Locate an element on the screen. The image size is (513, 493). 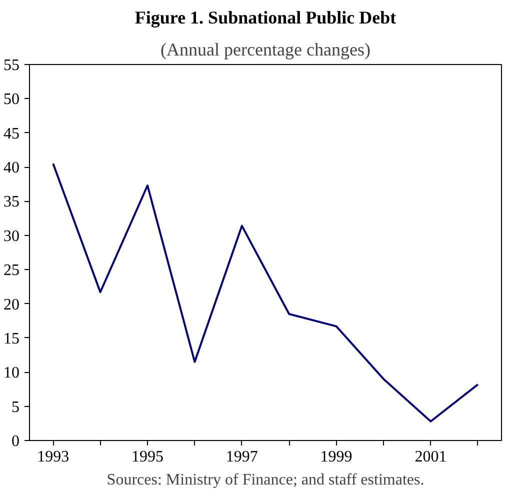
y-tick-label: 45 is located at coordinates (12, 133).